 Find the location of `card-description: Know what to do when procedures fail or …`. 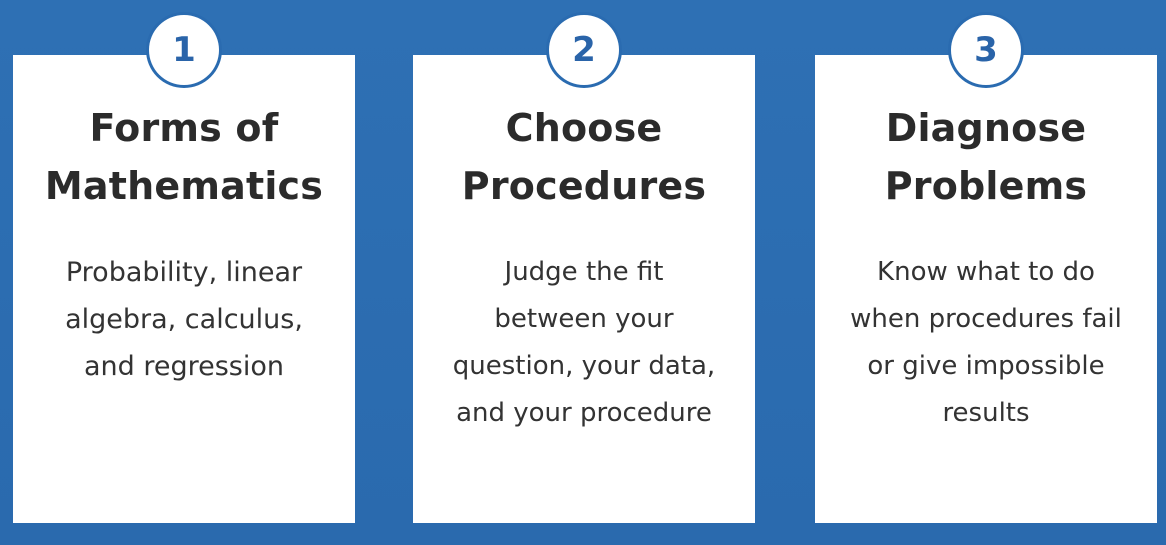

card-description: Know what to do when procedures fail or … is located at coordinates (986, 342).